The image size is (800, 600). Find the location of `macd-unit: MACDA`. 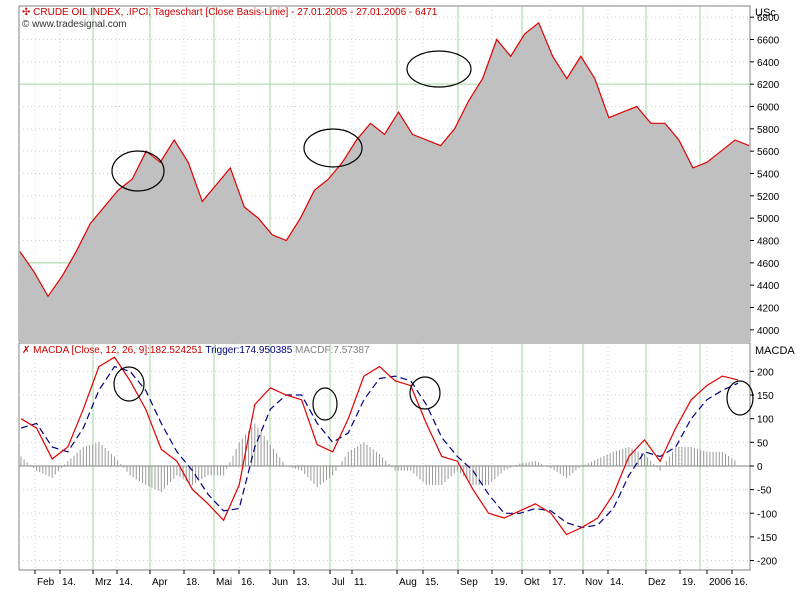

macd-unit: MACDA is located at coordinates (775, 351).